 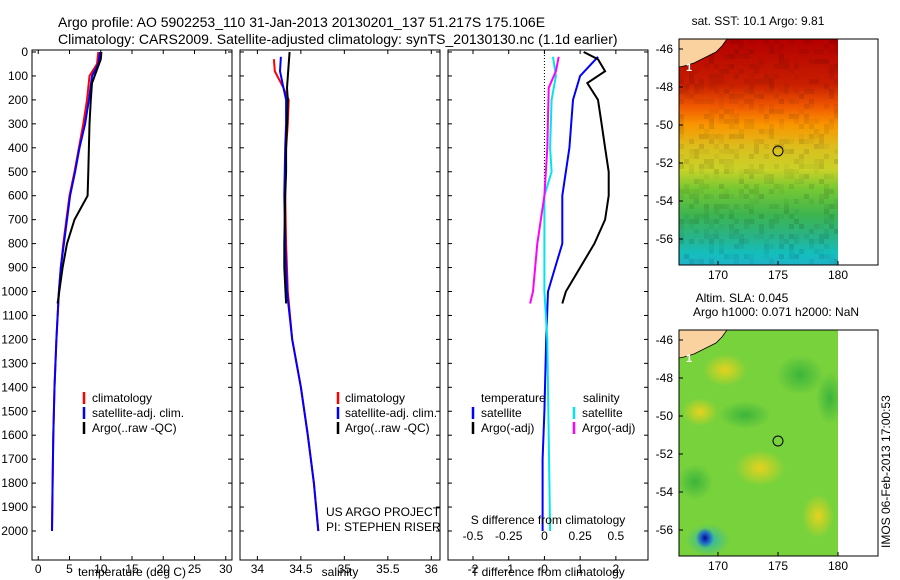 What do you see at coordinates (473, 569) in the screenshot?
I see `x-tick-label: -2` at bounding box center [473, 569].